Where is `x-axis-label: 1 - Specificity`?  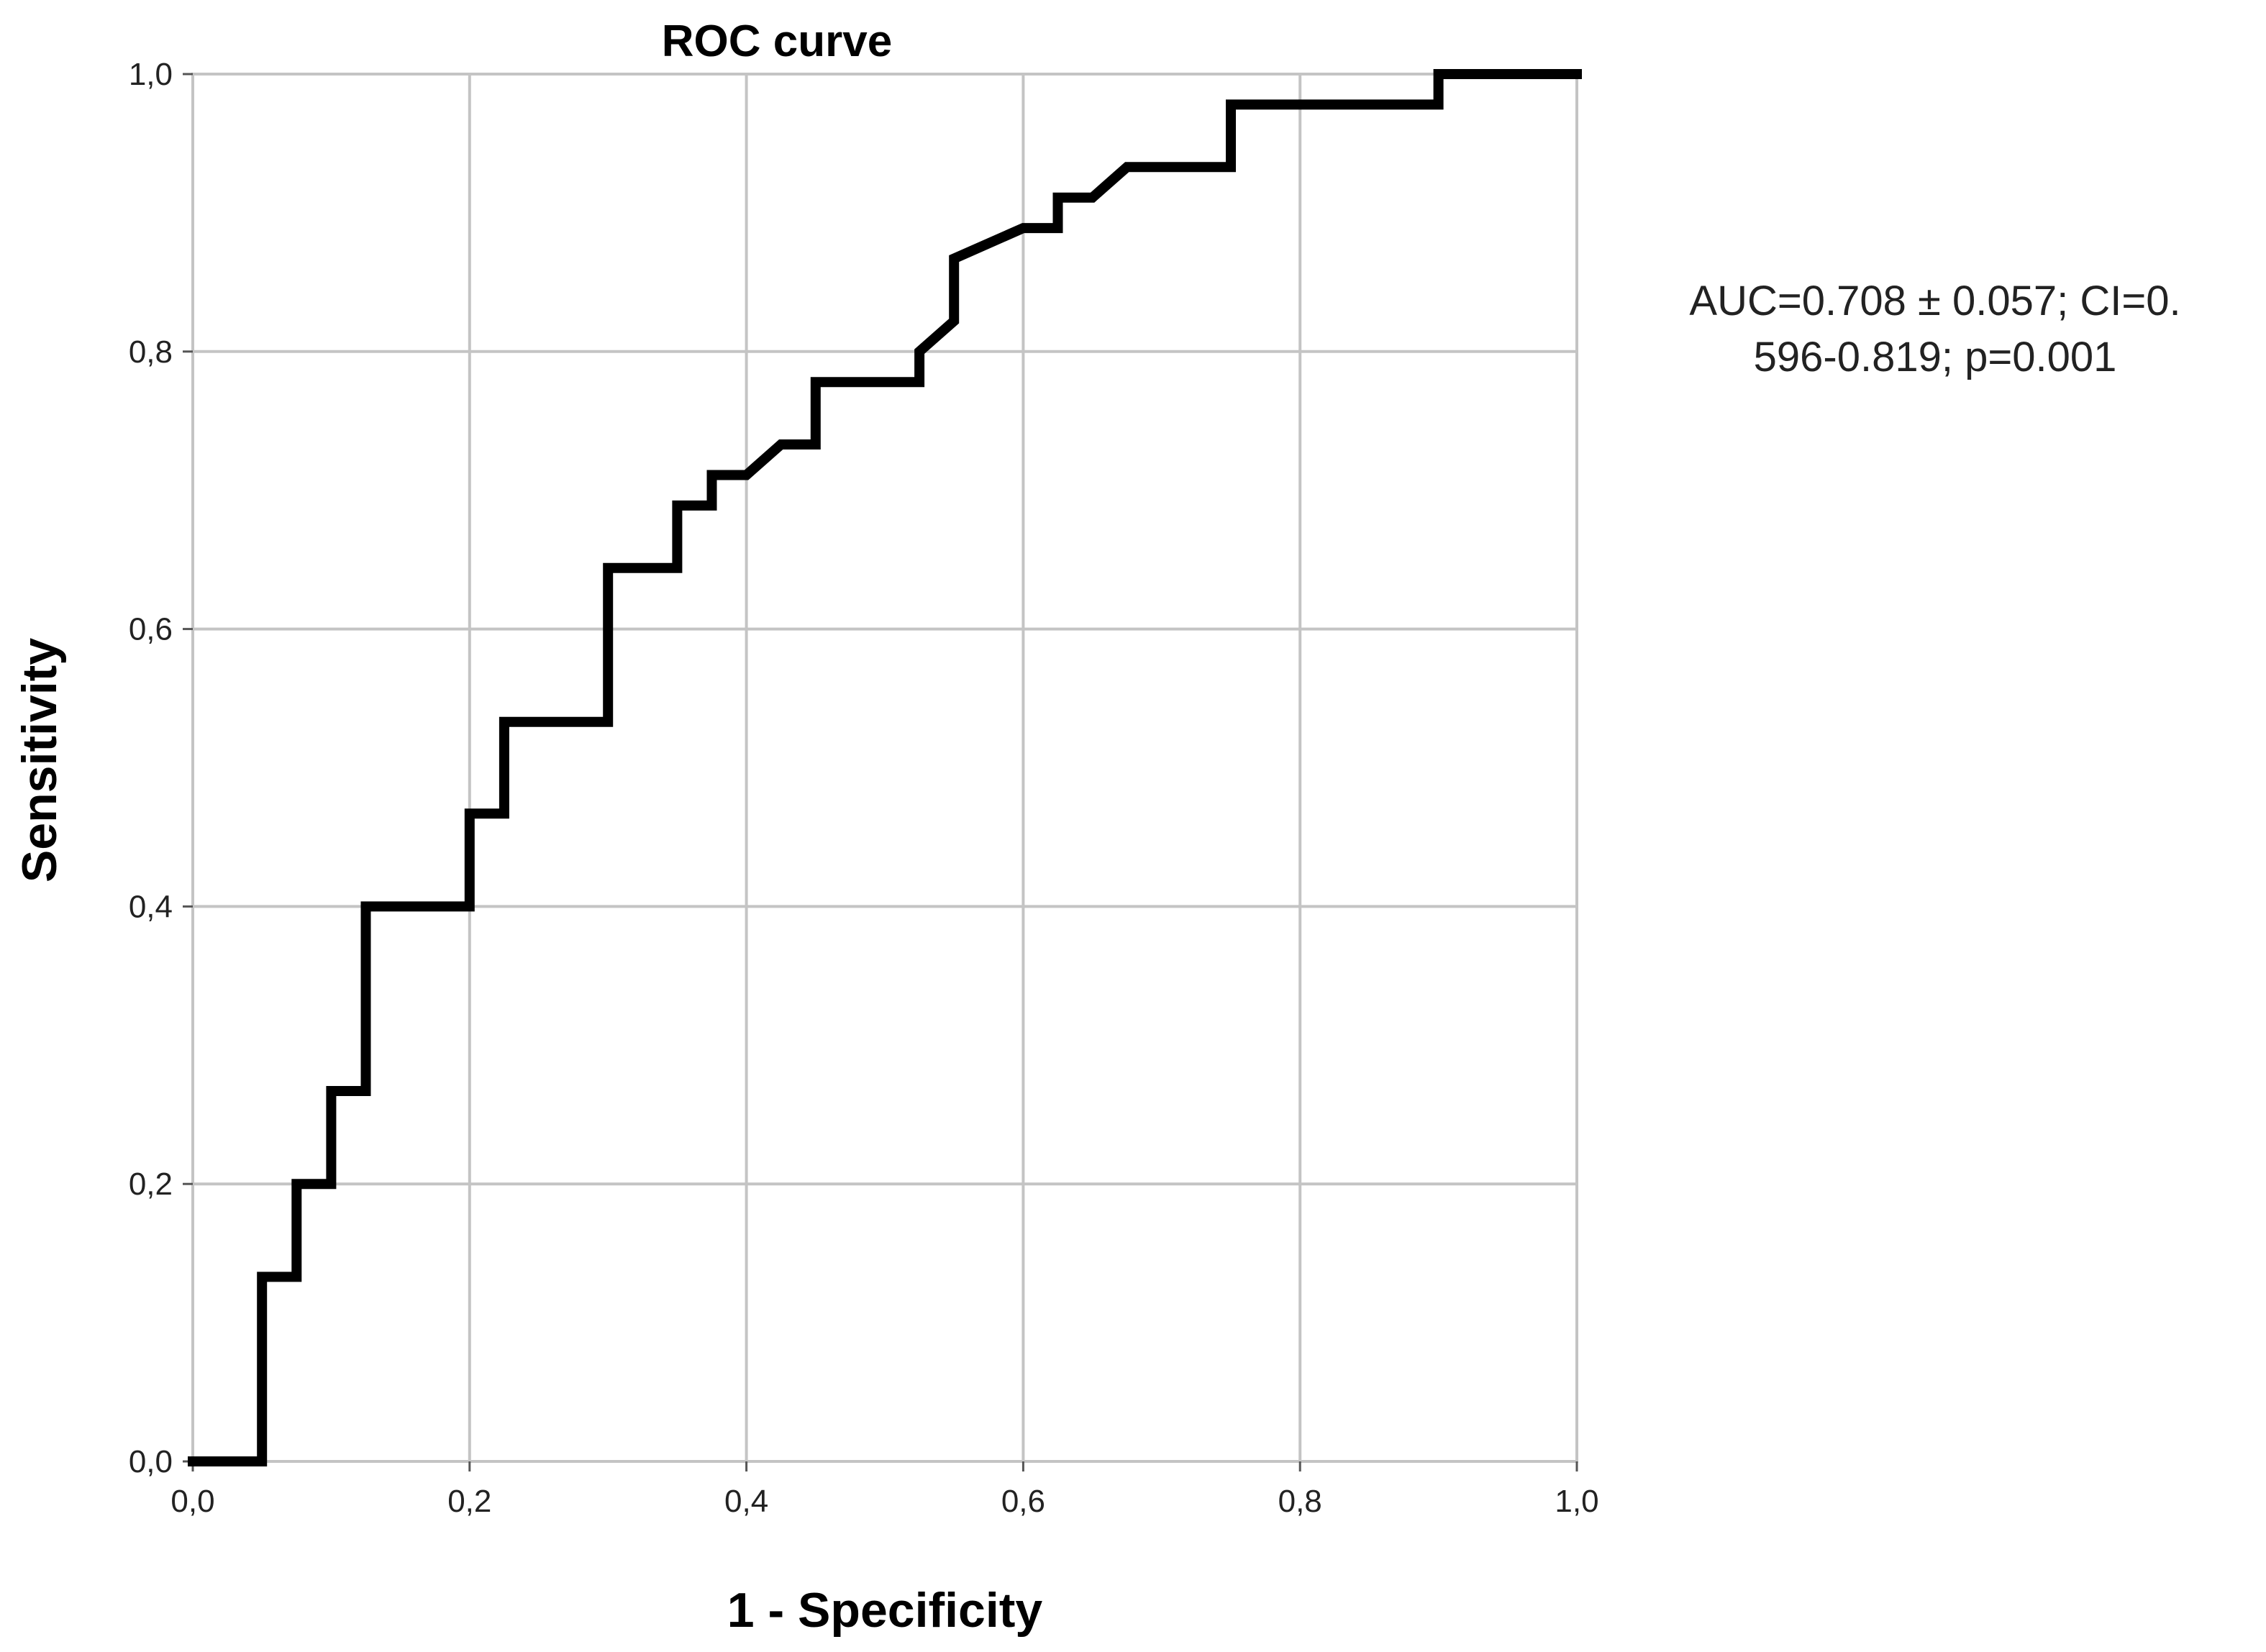 x-axis-label: 1 - Specificity is located at coordinates (885, 1610).